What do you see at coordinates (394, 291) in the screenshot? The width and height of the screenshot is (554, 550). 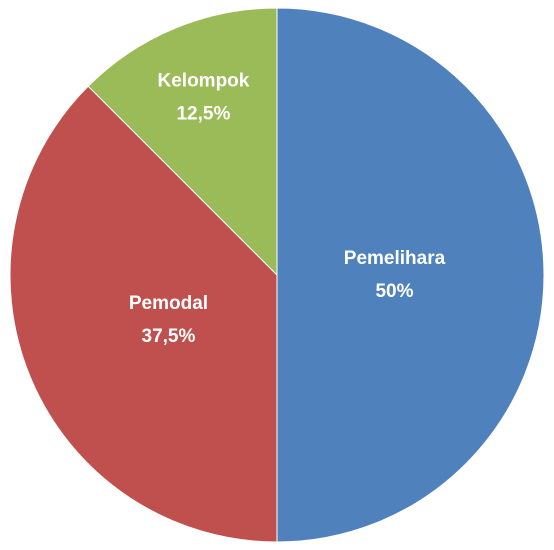 I see `slice-value-label: 50%` at bounding box center [394, 291].